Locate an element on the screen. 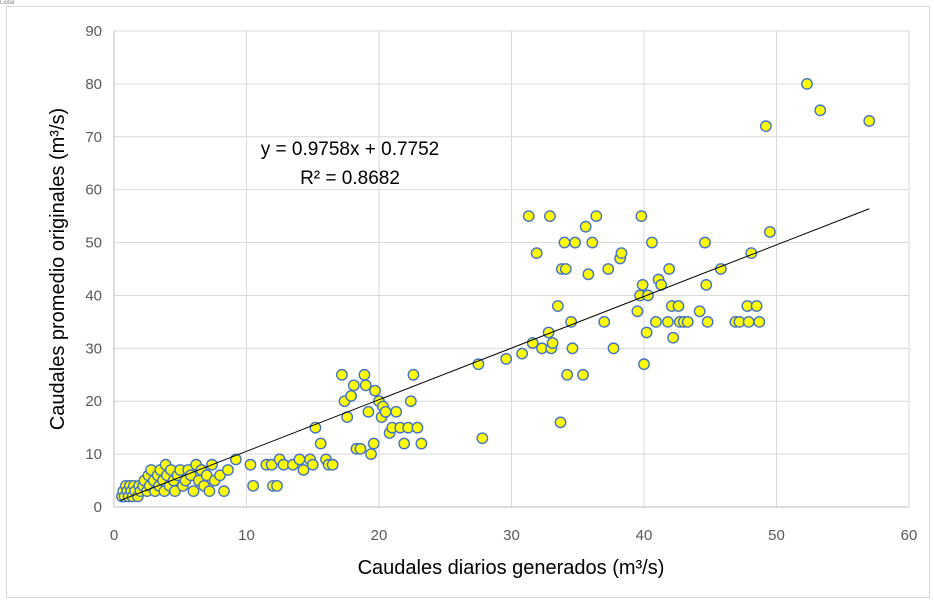 This screenshot has height=601, width=934. y-tick-label: 0 is located at coordinates (98, 507).